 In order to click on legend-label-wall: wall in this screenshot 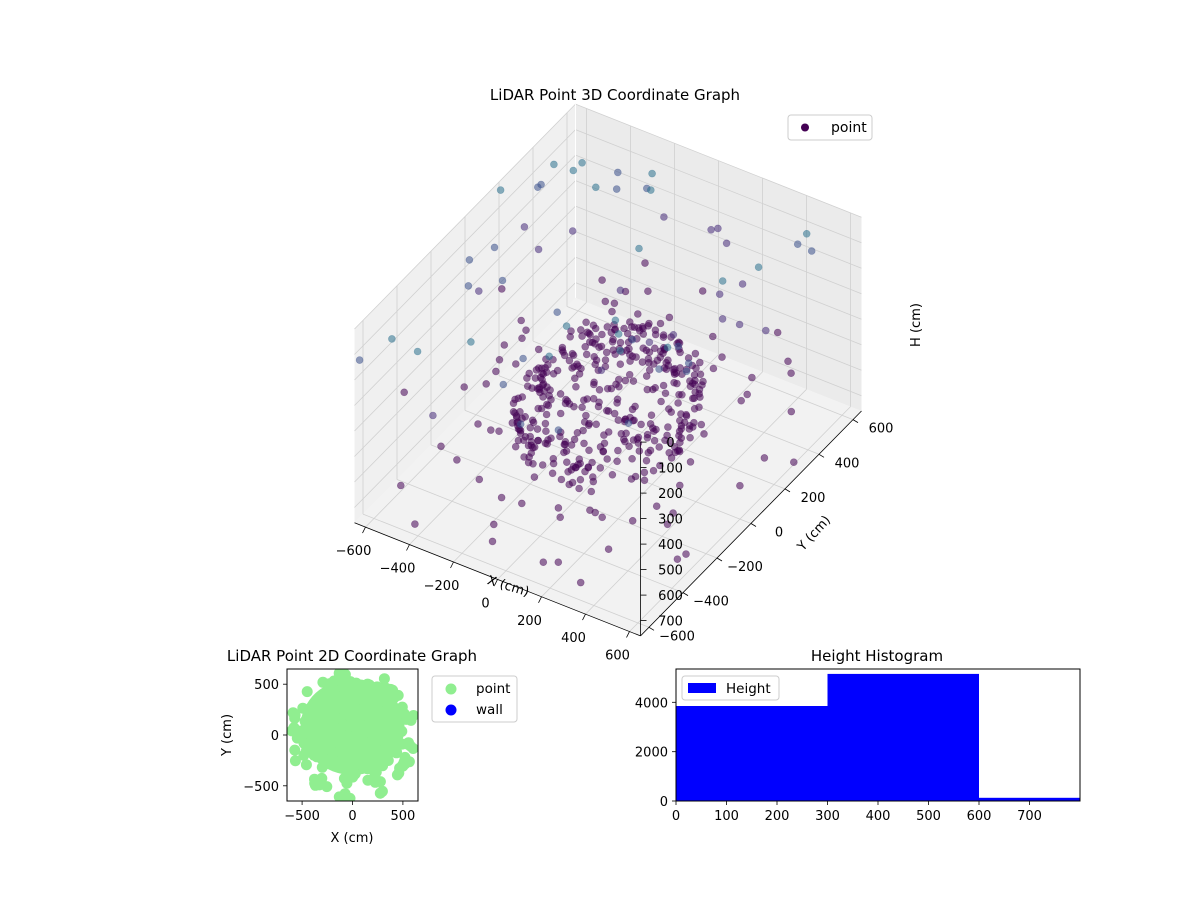, I will do `click(489, 710)`.